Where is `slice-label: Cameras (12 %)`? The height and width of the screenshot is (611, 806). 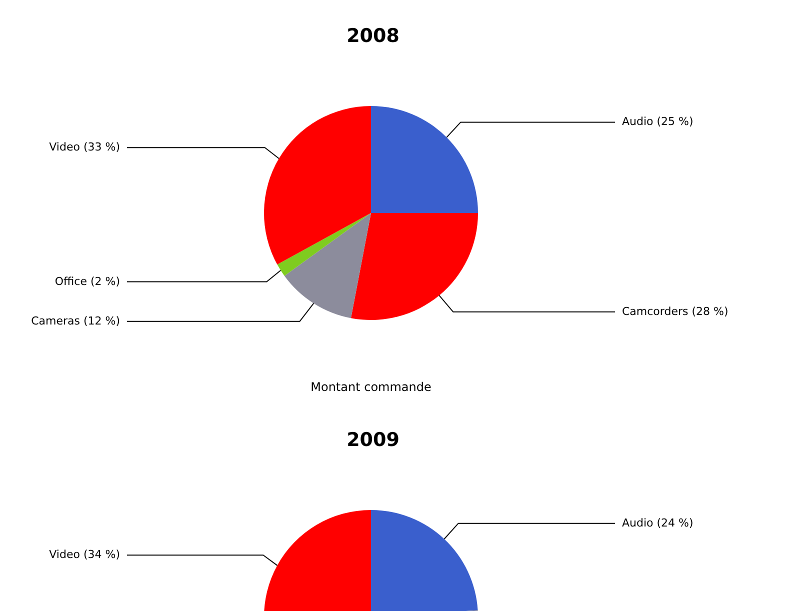 slice-label: Cameras (12 %) is located at coordinates (75, 321).